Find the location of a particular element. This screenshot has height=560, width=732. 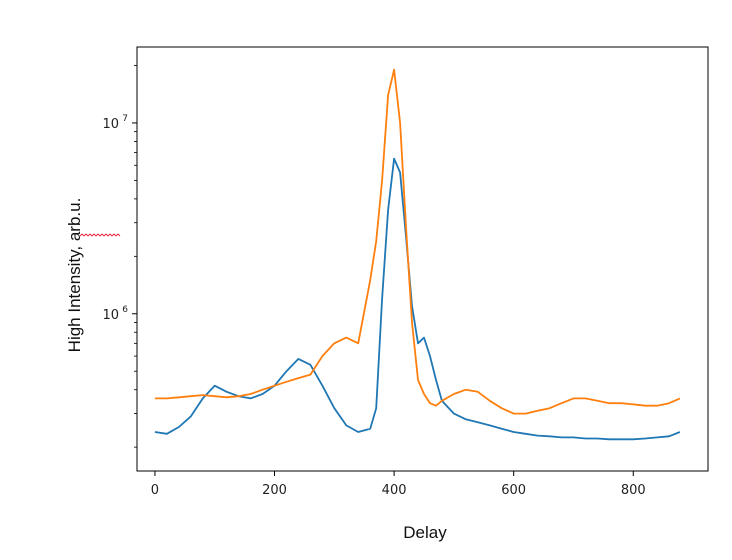

x-tick-label: 200 is located at coordinates (274, 490).